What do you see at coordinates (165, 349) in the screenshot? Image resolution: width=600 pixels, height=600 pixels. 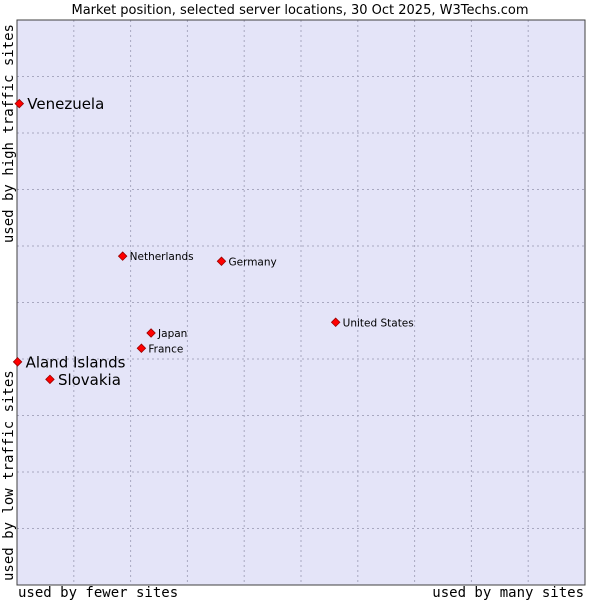 I see `point-label: France` at bounding box center [165, 349].